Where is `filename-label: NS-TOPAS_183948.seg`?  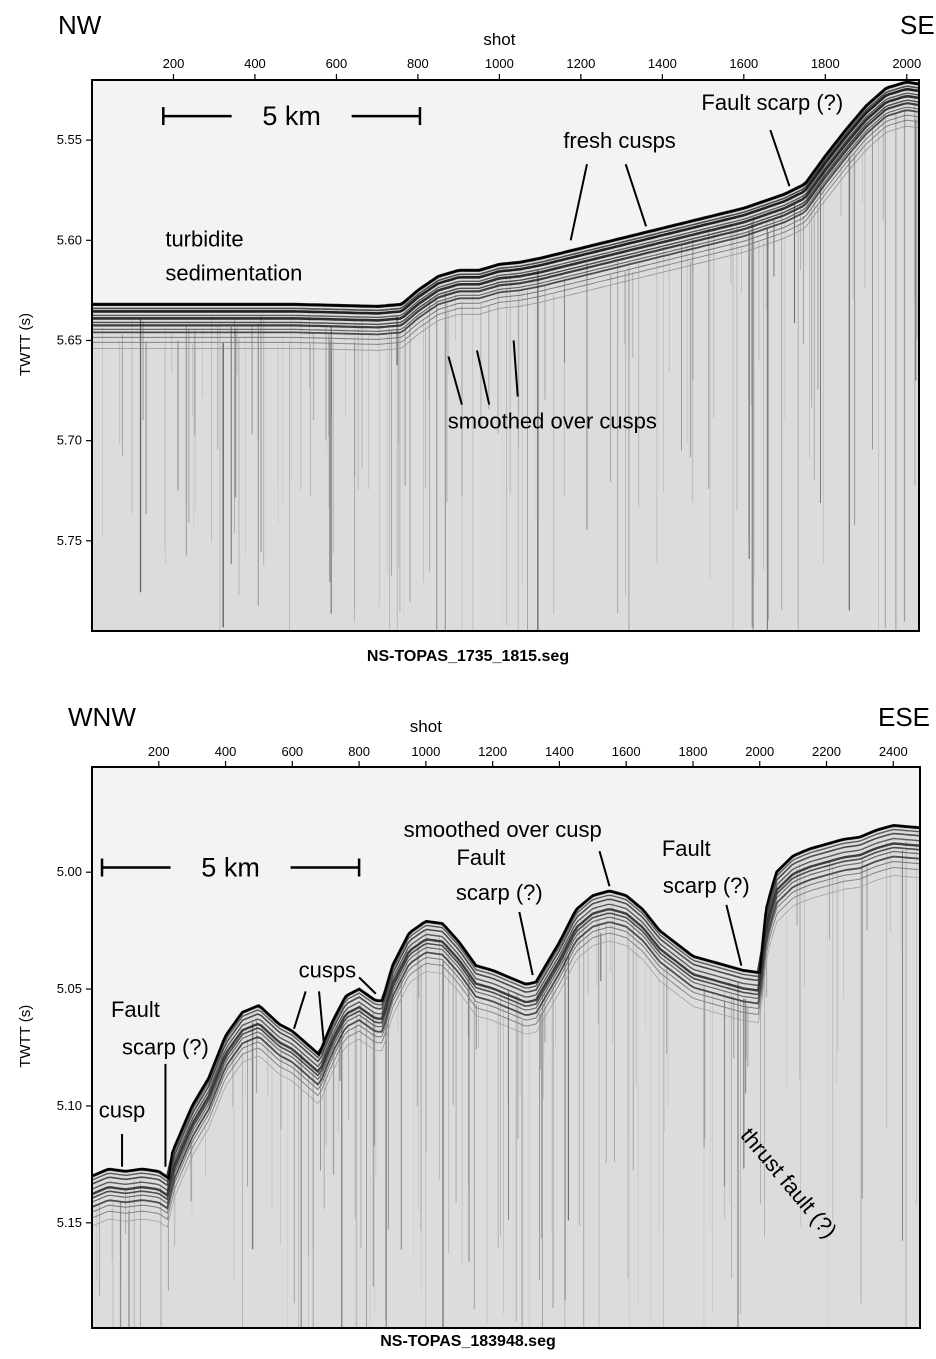 filename-label: NS-TOPAS_183948.seg is located at coordinates (468, 1341).